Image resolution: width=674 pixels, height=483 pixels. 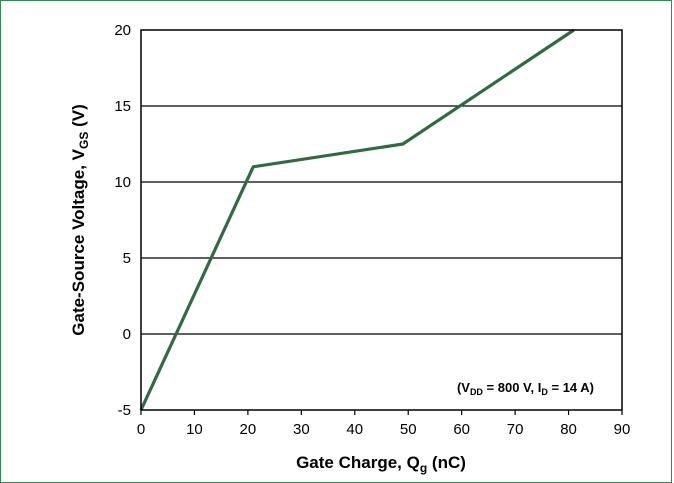 I want to click on y-tick-label-1: 0, so click(x=127, y=334).